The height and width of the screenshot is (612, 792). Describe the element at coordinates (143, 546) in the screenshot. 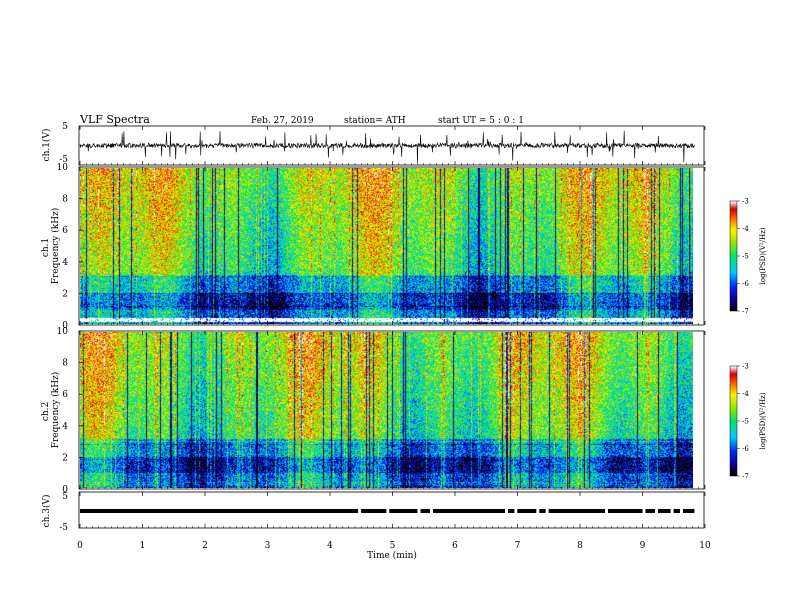

I see `x-tick-label: 1` at that location.